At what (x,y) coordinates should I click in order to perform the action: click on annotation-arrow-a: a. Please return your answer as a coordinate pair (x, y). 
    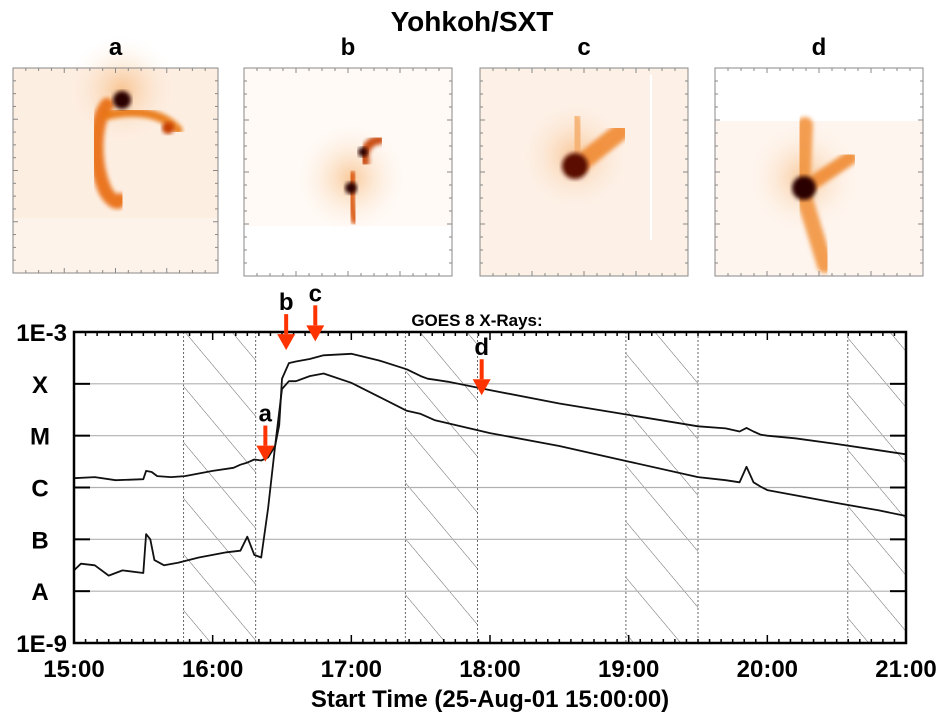
    Looking at the image, I should click on (265, 431).